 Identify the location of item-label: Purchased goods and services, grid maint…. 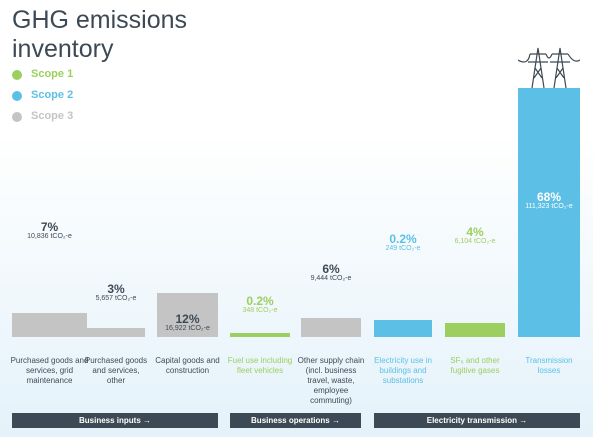
(49, 370).